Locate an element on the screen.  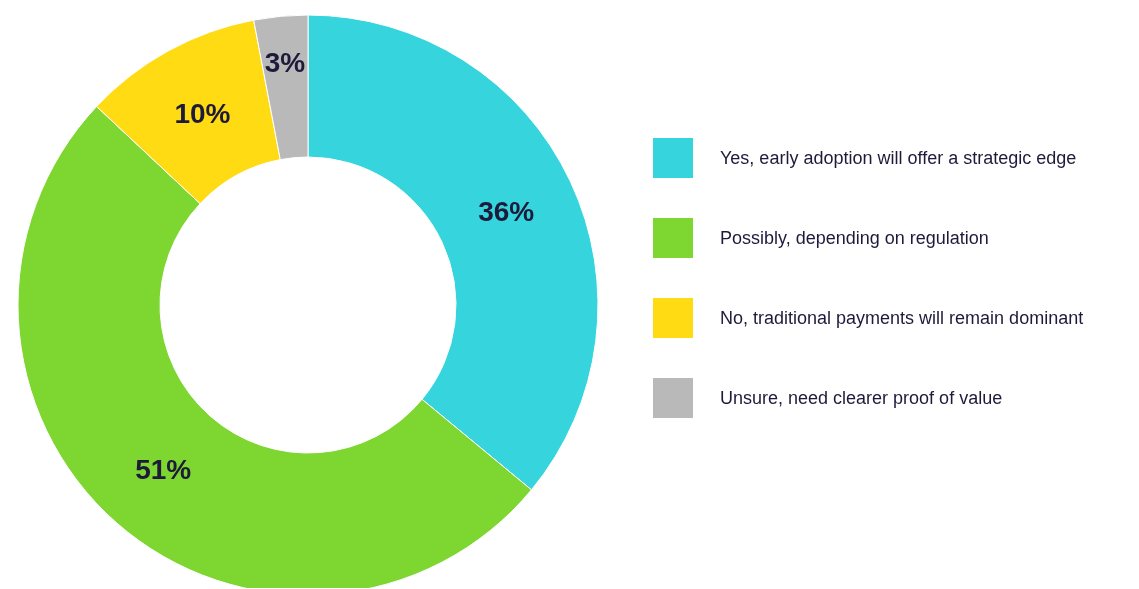
data-label: 3% is located at coordinates (285, 62).